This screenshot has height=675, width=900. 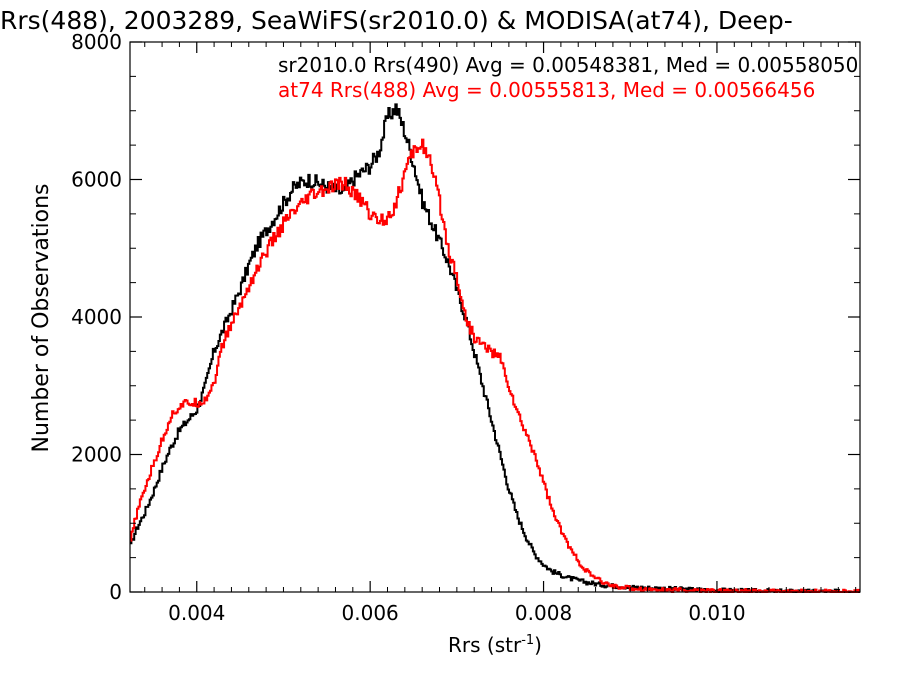 I want to click on y-tick-label: 0, so click(x=115, y=592).